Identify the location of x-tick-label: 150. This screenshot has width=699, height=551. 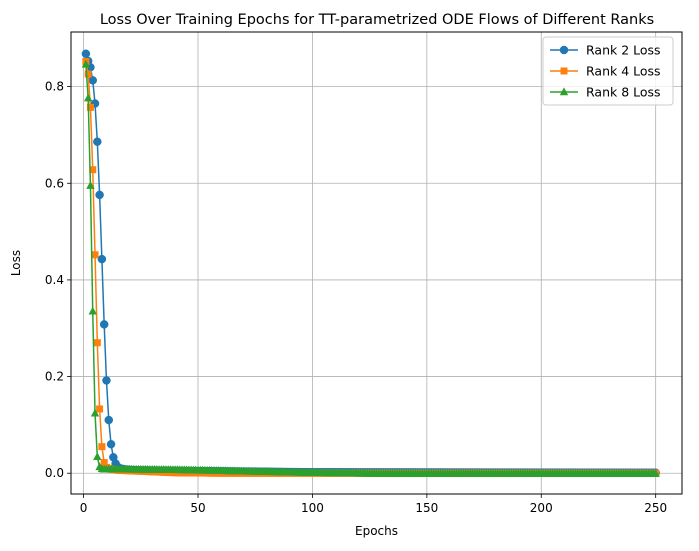
(426, 508).